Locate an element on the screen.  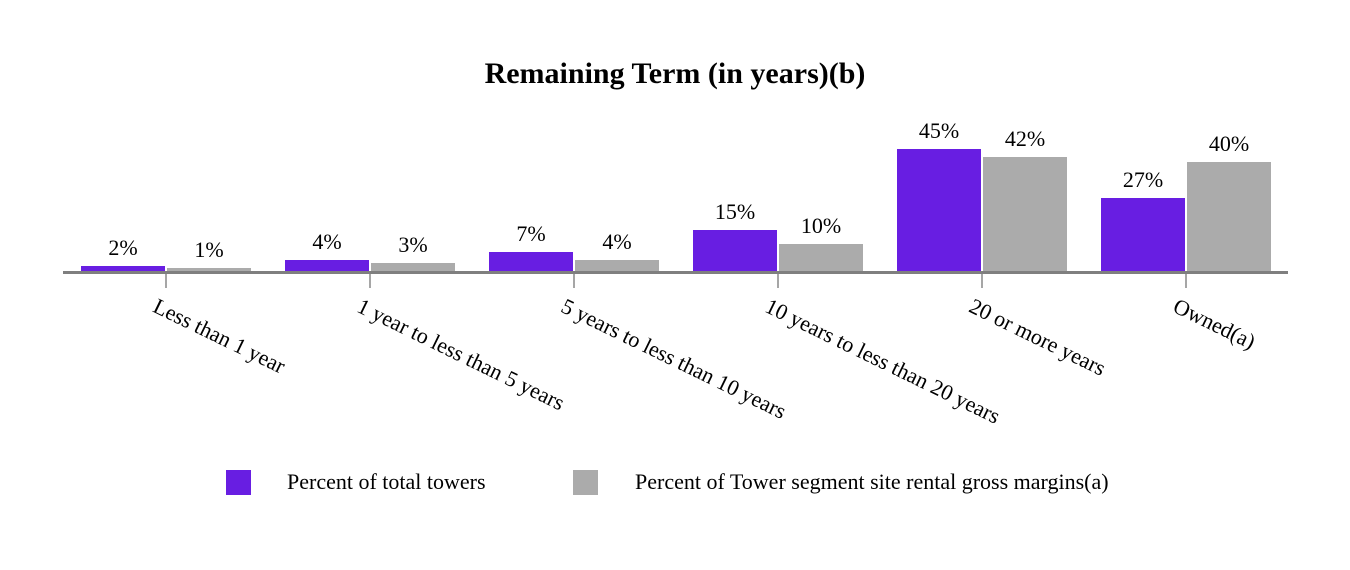
x-axis-label: 20 or more years is located at coordinates (1037, 337).